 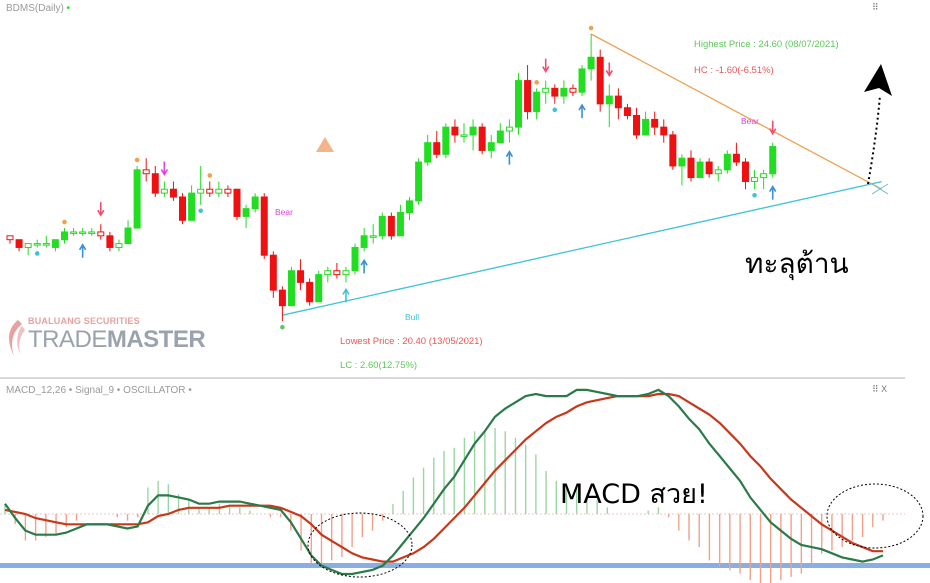 I want to click on macd-panel-controls: ⠿ X, so click(x=880, y=389).